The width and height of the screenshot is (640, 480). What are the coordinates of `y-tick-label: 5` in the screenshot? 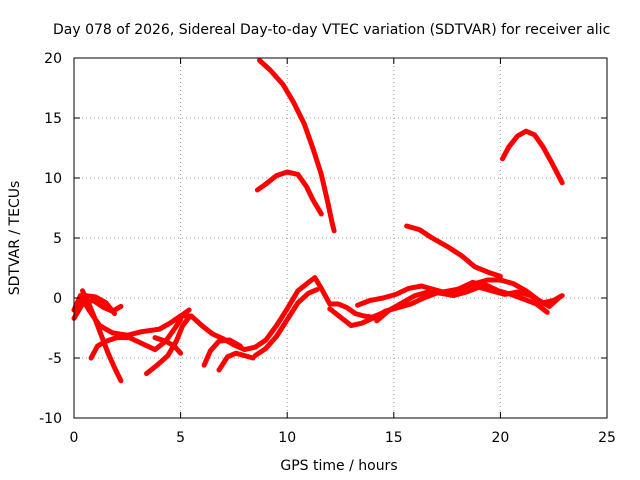 It's located at (57, 239).